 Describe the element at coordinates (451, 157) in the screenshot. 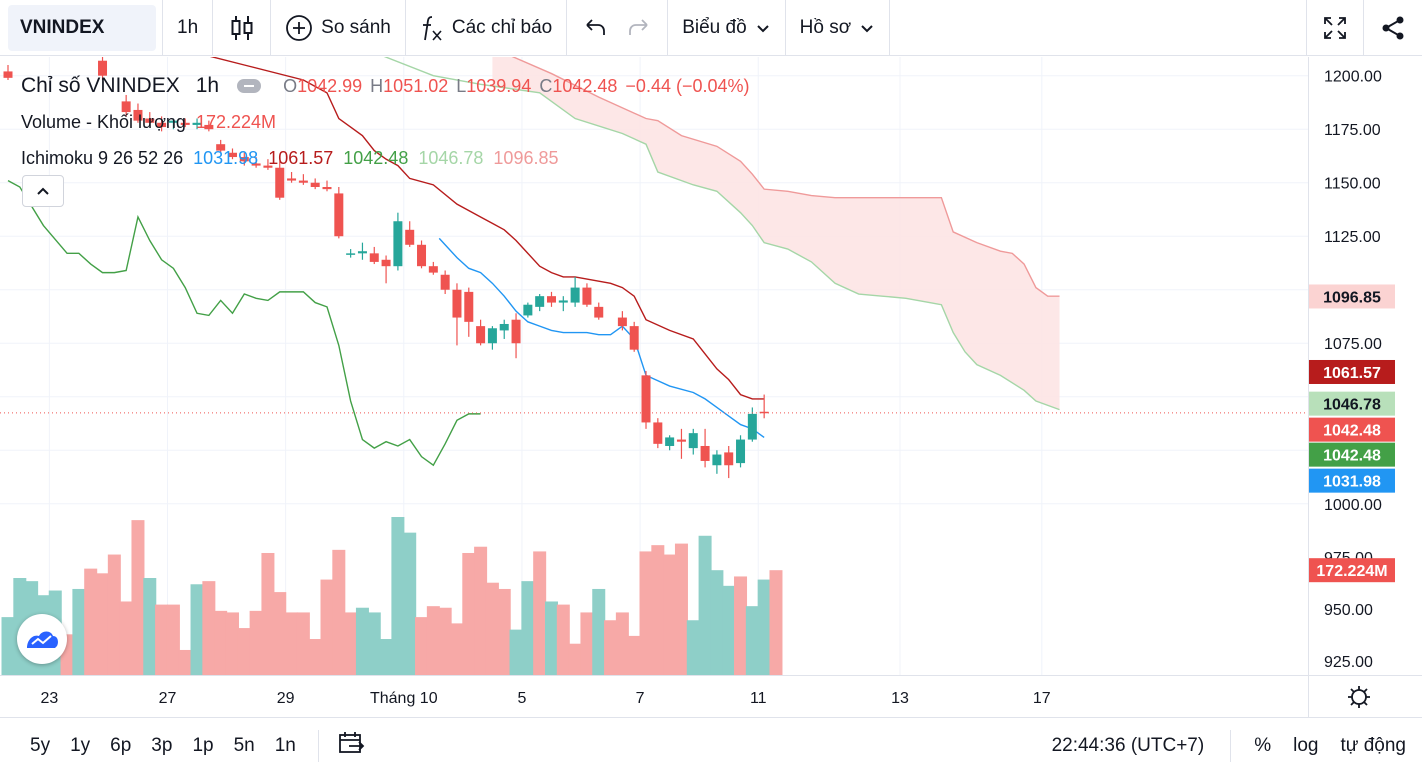

I see `legend-ichimoku-span-a: 1046.78` at that location.